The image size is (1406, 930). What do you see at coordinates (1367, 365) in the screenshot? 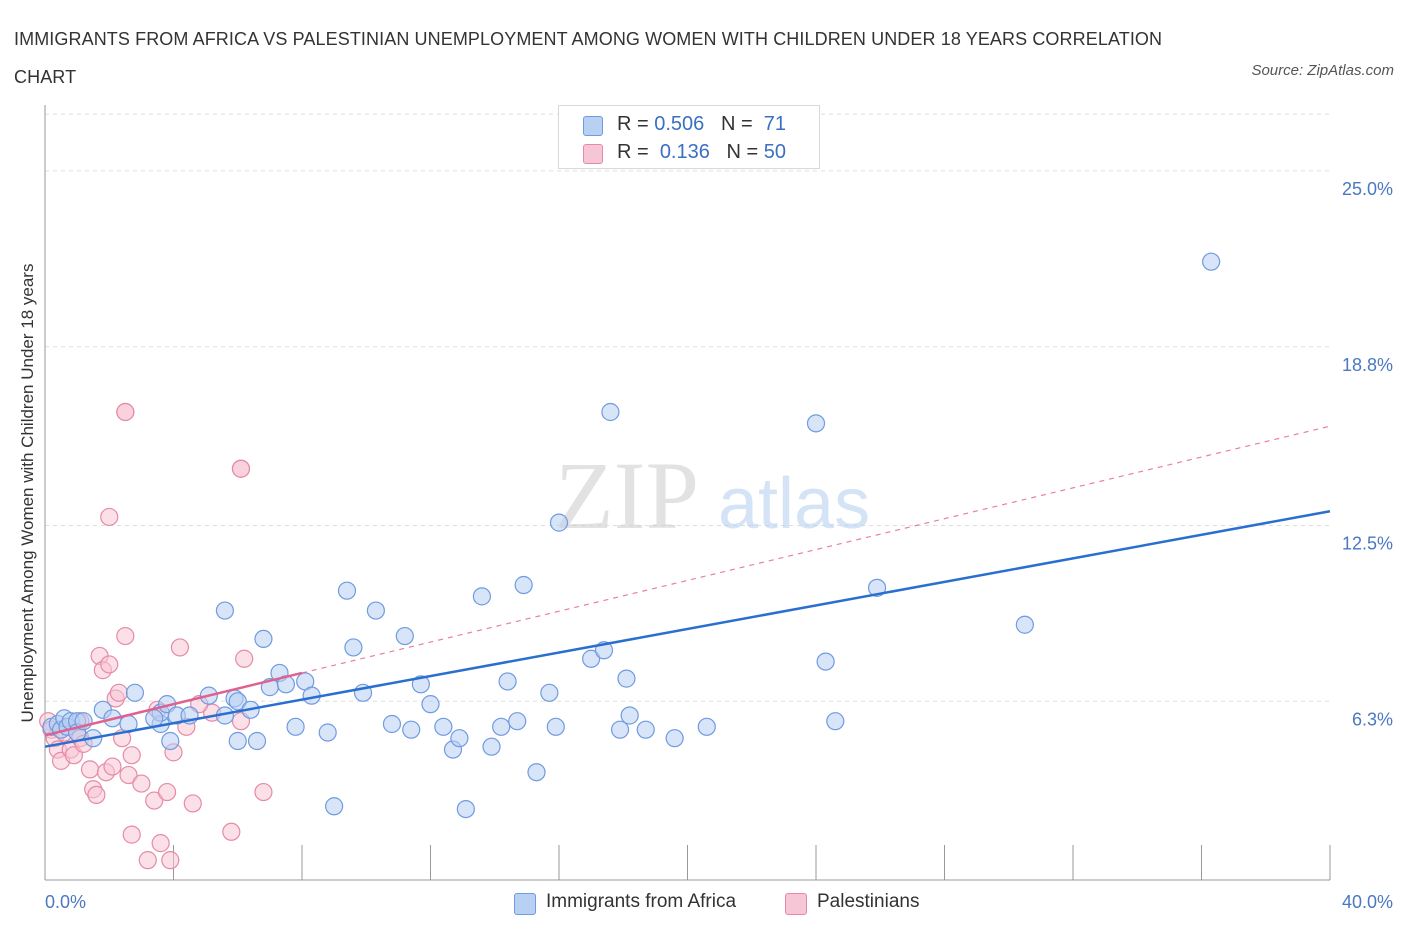
I see `y-tick-label: 18.8%` at bounding box center [1367, 365].